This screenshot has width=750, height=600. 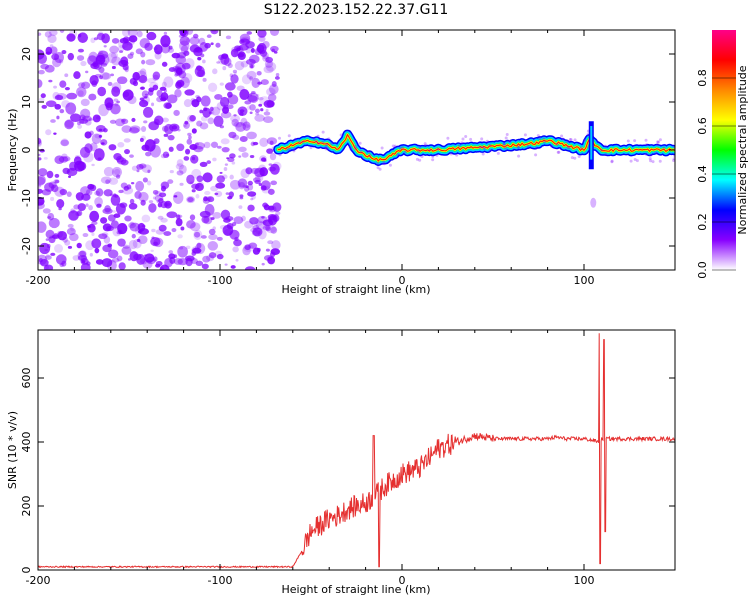 I want to click on x-tick-label: -200, so click(x=38, y=580).